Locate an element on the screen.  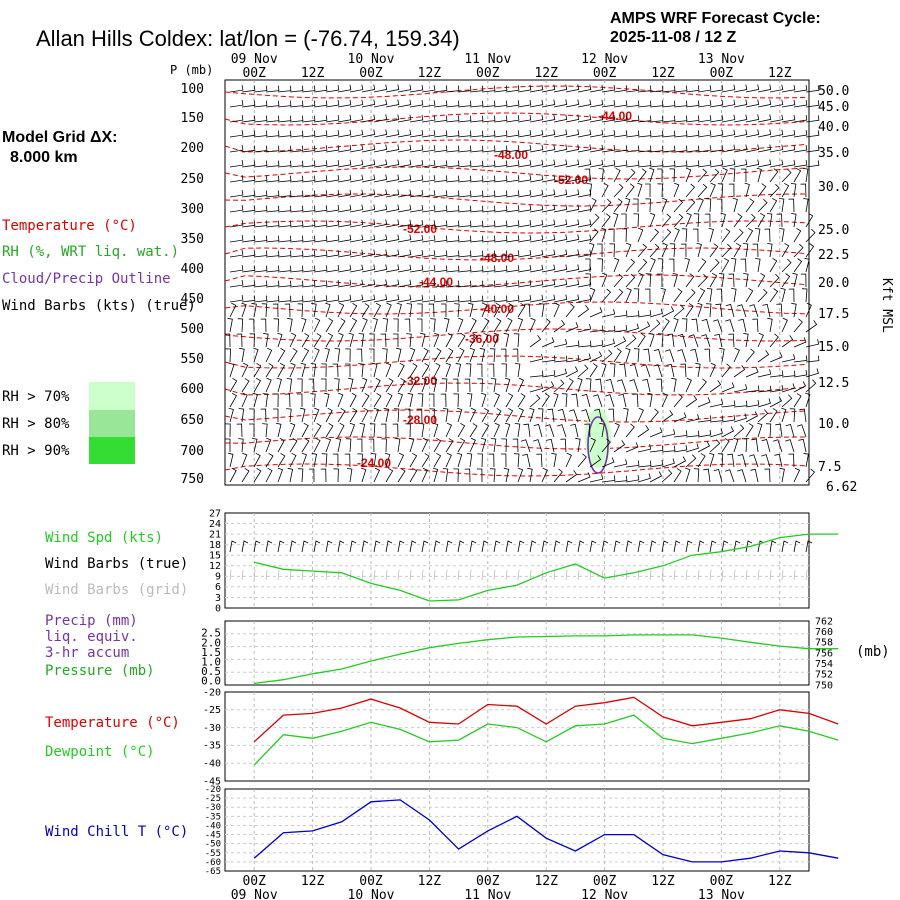
y-tick-label: 762 is located at coordinates (824, 621).